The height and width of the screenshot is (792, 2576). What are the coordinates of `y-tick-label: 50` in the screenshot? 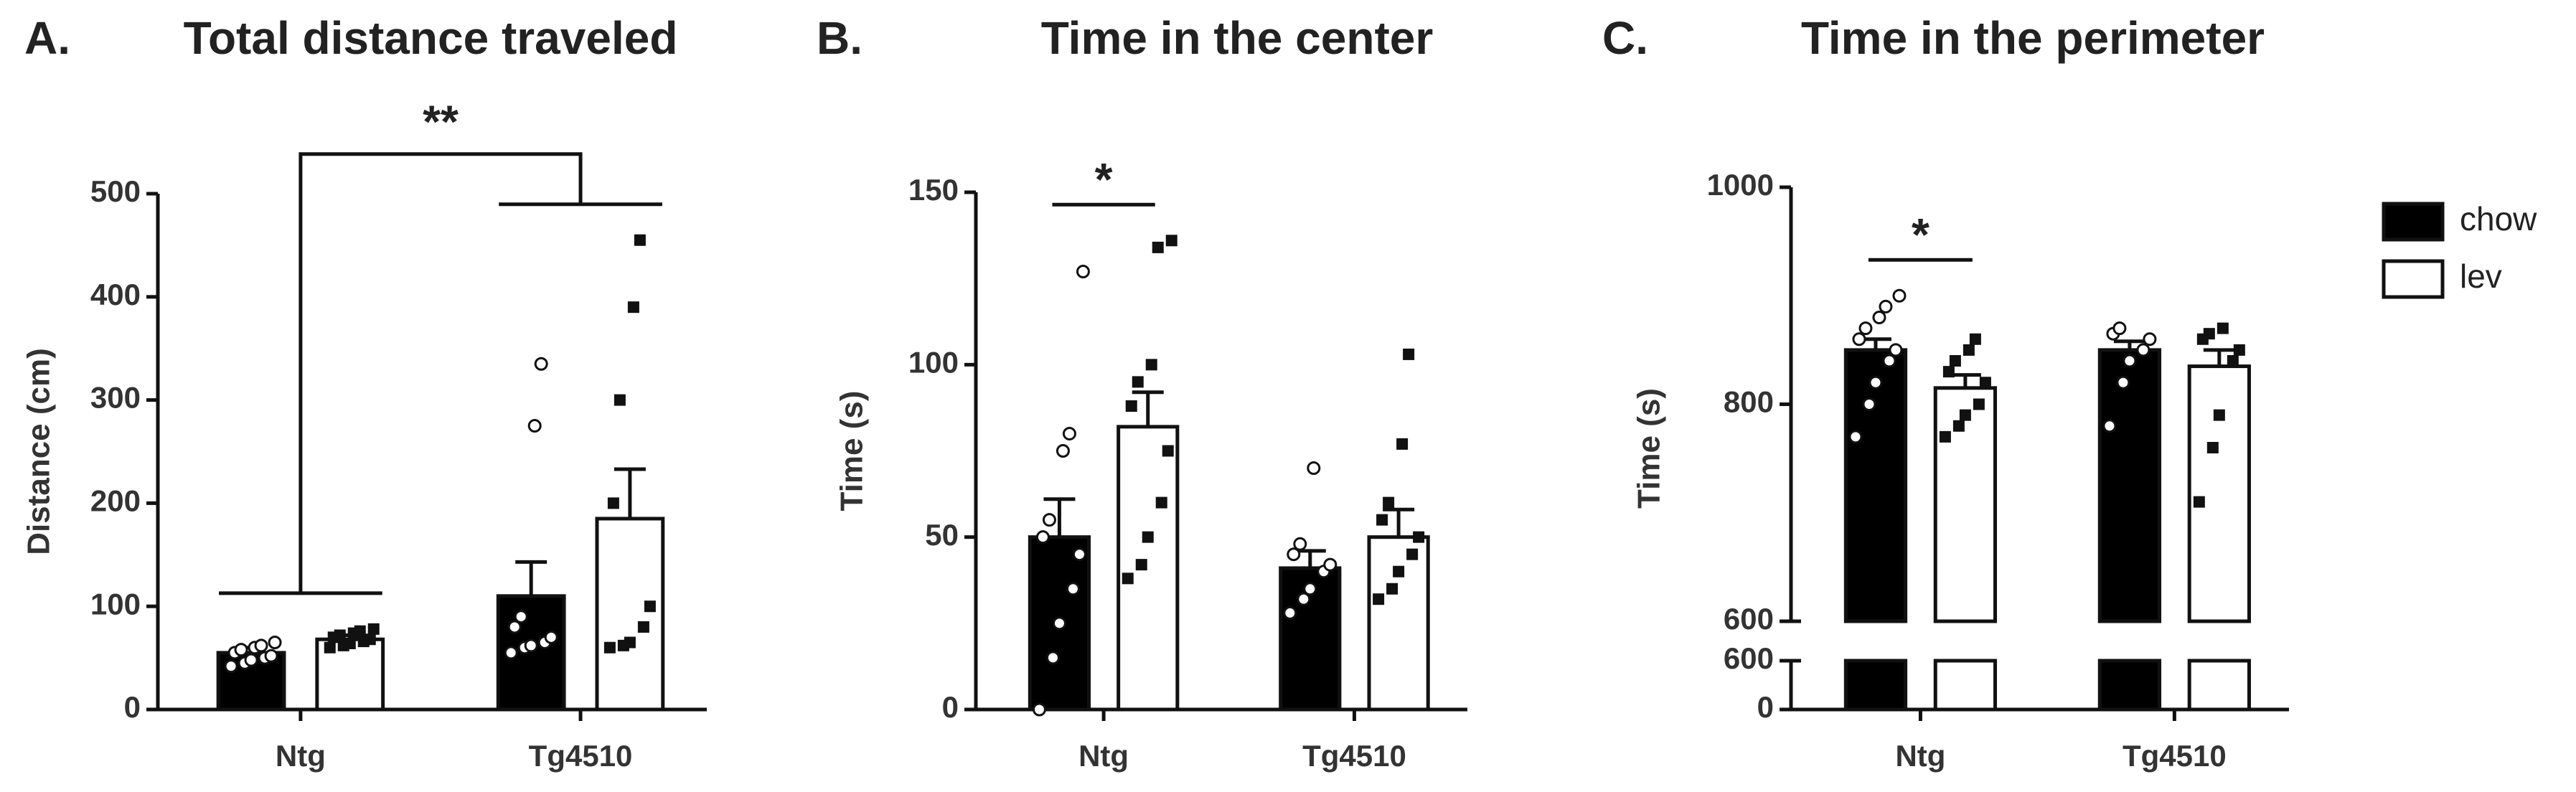 It's located at (942, 535).